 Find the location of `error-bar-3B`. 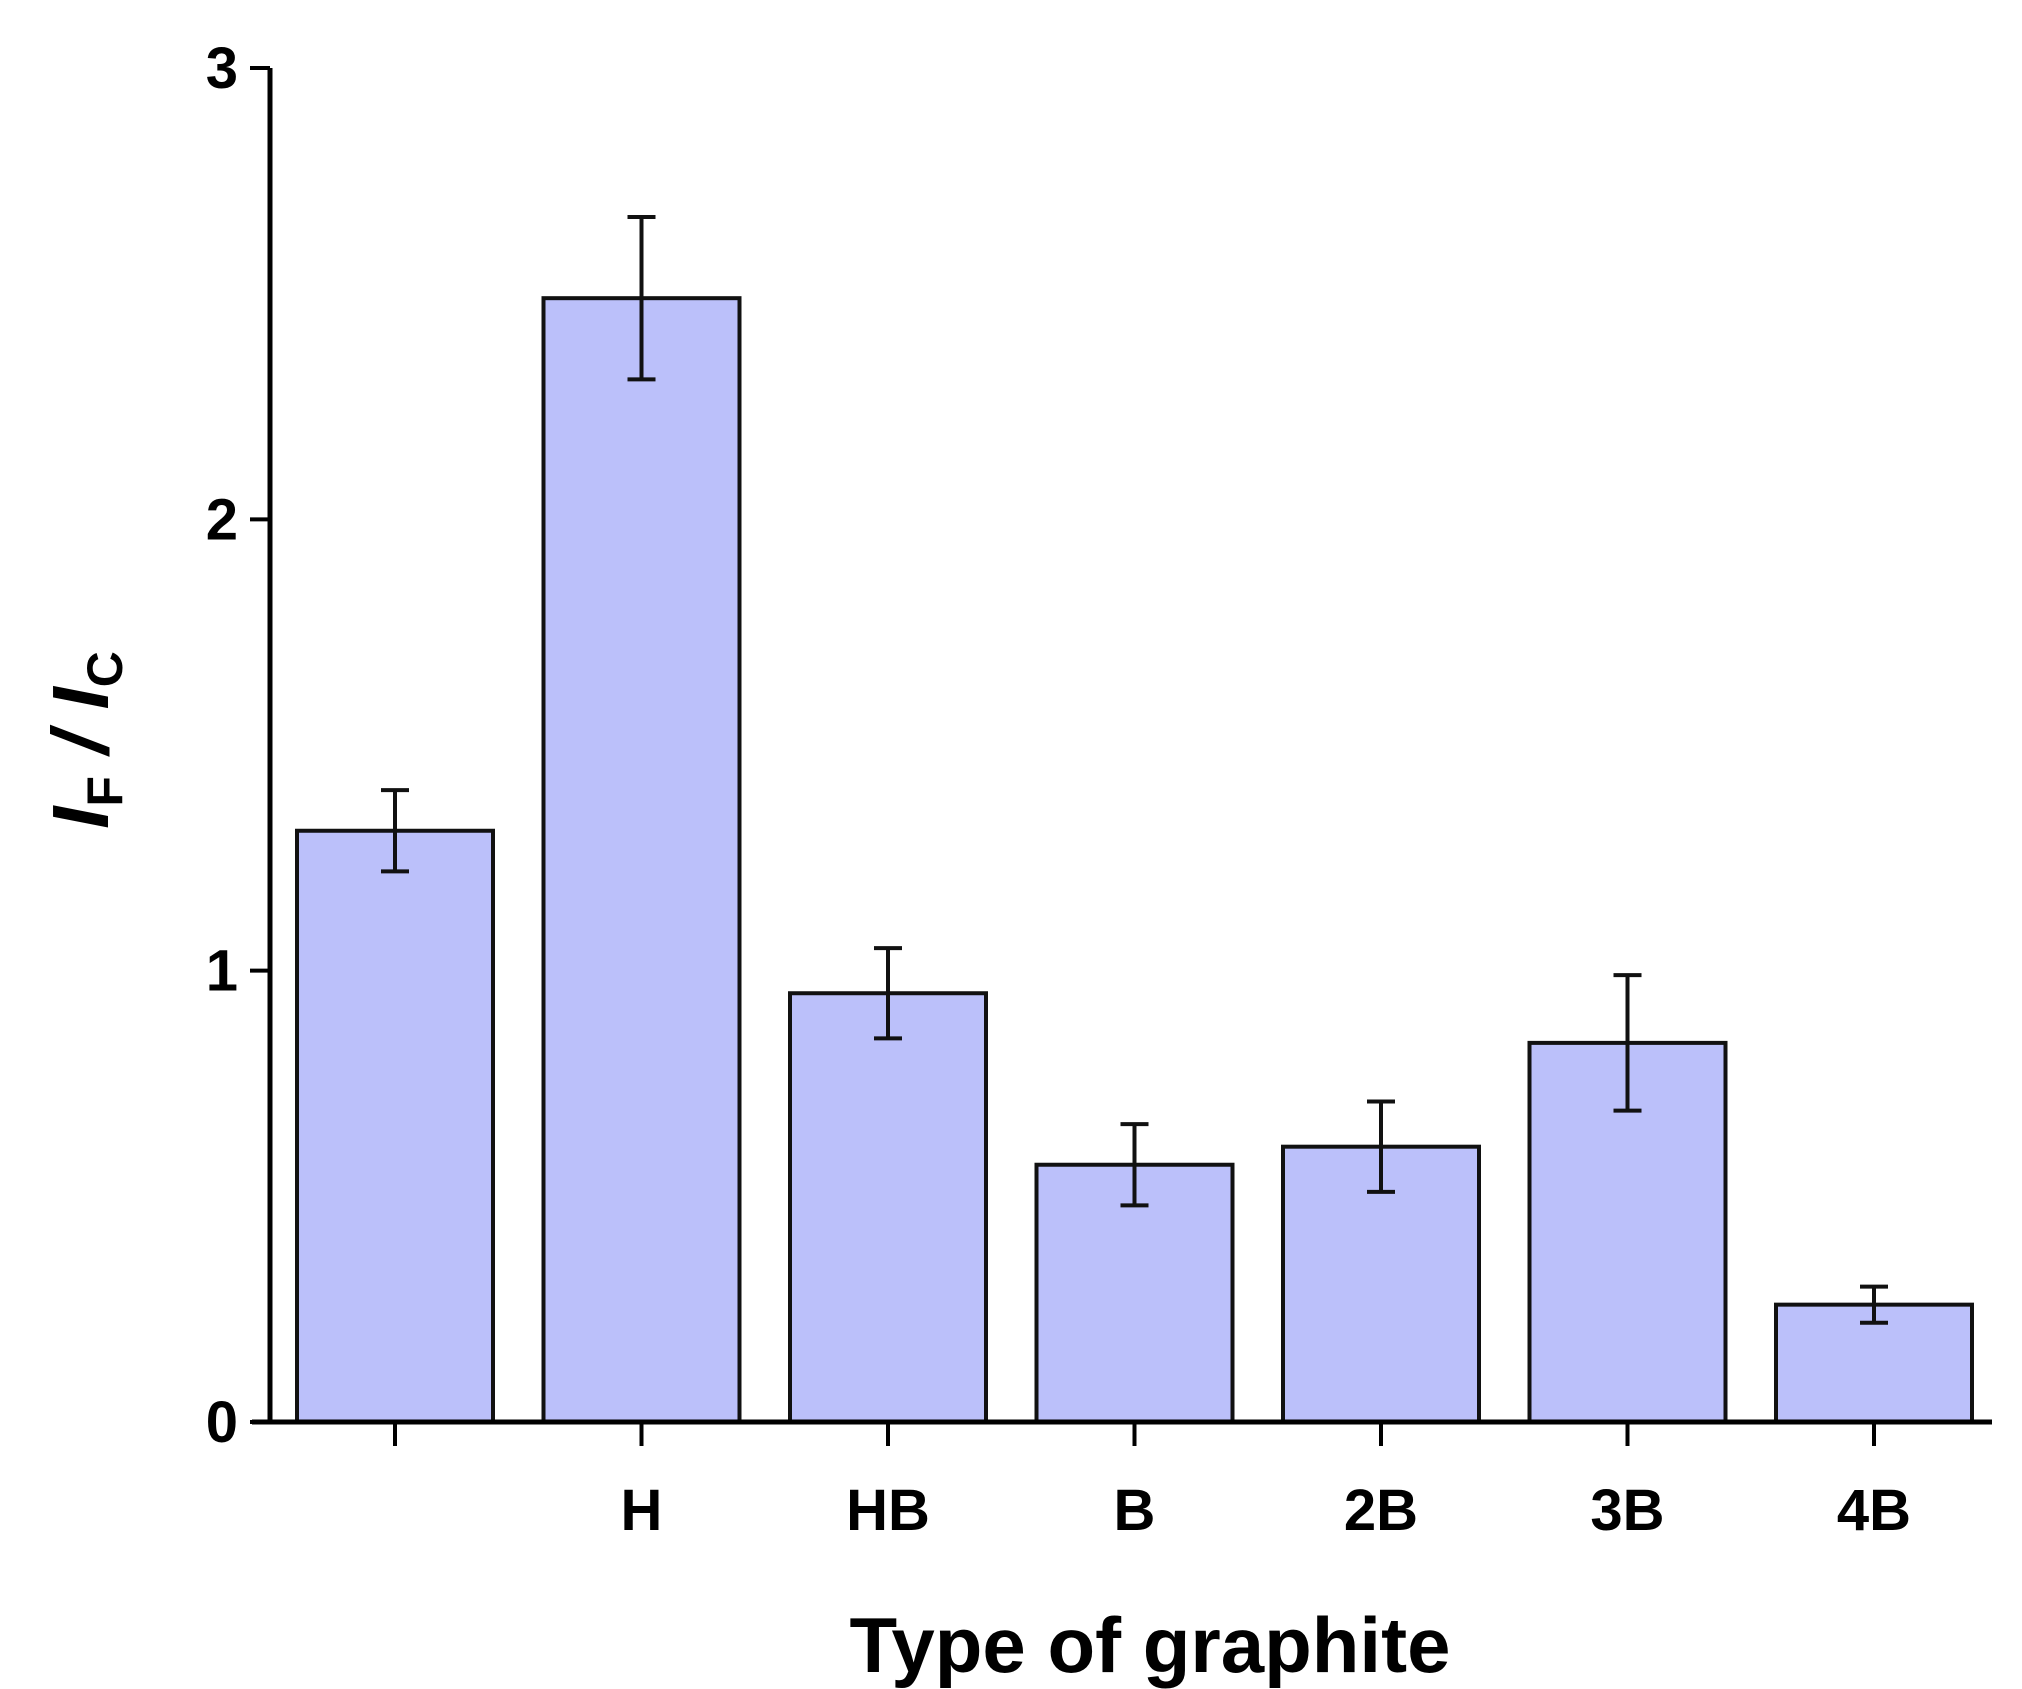

error-bar-3B is located at coordinates (1627, 1043).